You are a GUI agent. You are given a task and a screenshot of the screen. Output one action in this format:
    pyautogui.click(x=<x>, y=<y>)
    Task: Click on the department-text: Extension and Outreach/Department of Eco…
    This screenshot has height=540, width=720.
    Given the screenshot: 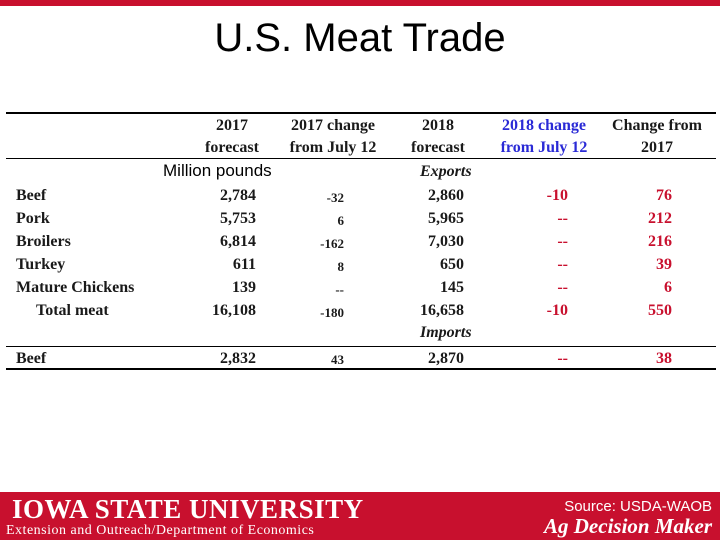 What is the action you would take?
    pyautogui.click(x=160, y=530)
    